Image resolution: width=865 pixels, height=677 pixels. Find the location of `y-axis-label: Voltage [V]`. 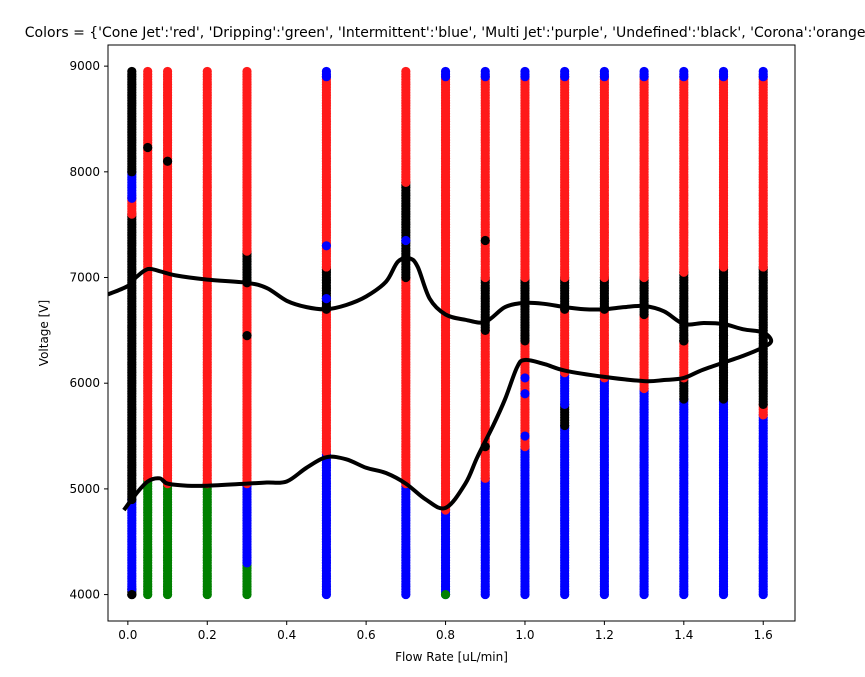

y-axis-label: Voltage [V] is located at coordinates (44, 333).